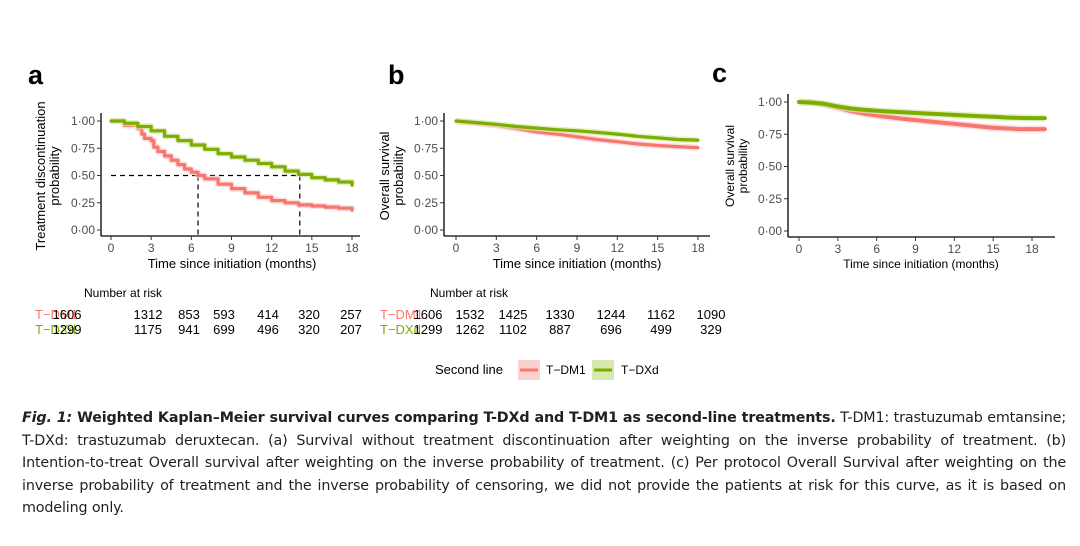 The height and width of the screenshot is (546, 1080). Describe the element at coordinates (83, 176) in the screenshot. I see `panel-a-y-tick-label: 0·50` at that location.